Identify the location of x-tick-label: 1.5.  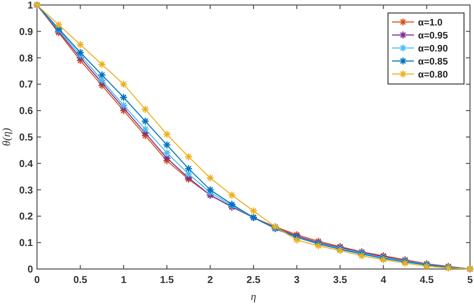
(167, 280).